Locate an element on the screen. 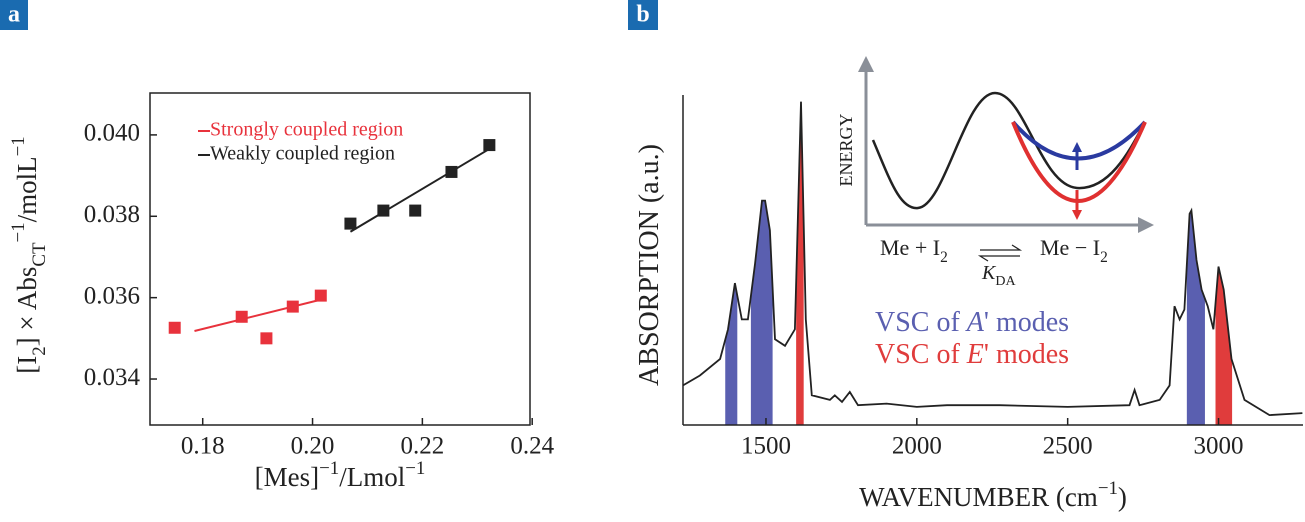 This screenshot has height=522, width=1305. x-tick-label: 0.24 is located at coordinates (532, 446).